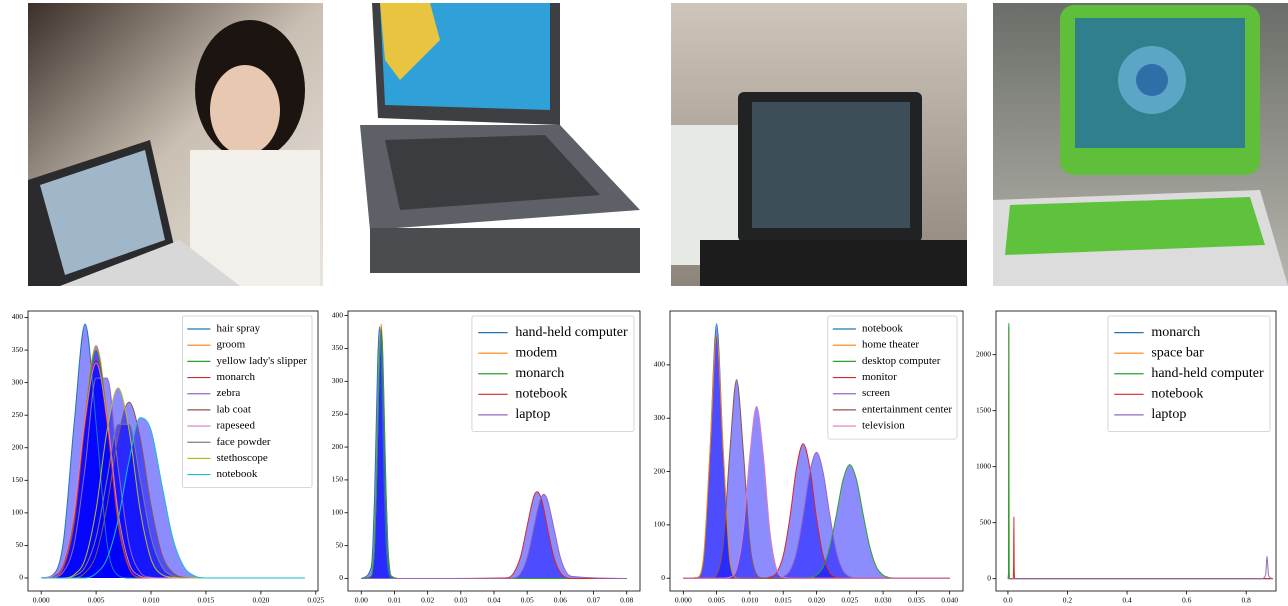 The image size is (1288, 606). Describe the element at coordinates (1008, 600) in the screenshot. I see `x-tick-label: 0.0` at that location.